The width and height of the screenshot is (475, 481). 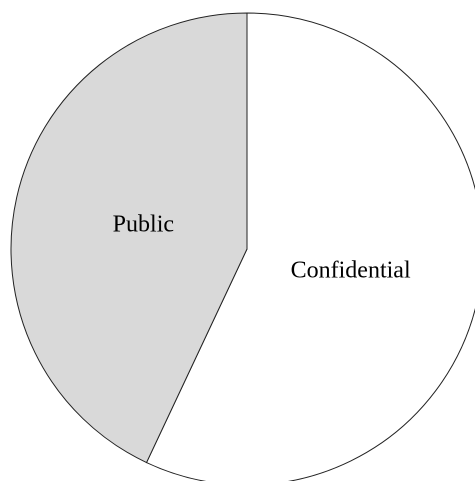 What do you see at coordinates (143, 224) in the screenshot?
I see `slice-label-public: Public` at bounding box center [143, 224].